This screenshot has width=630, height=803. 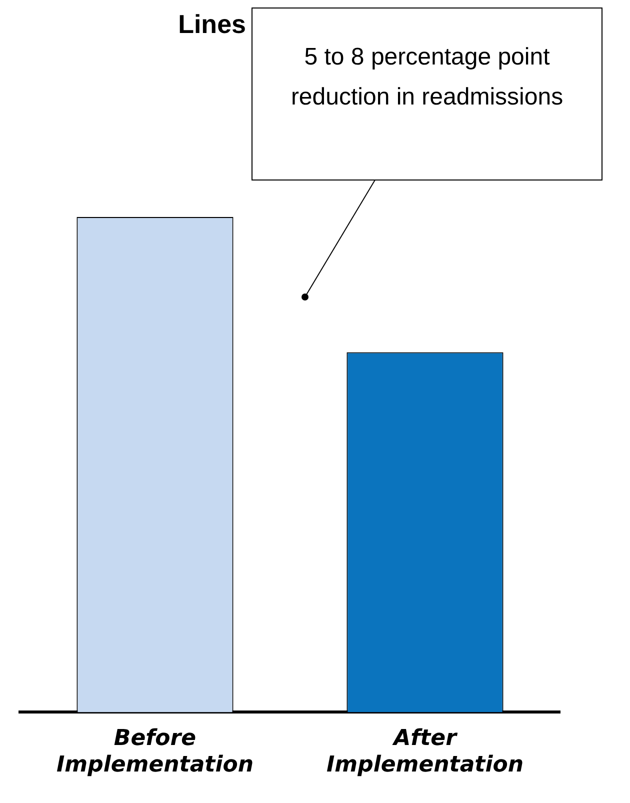 I want to click on x-tick-label: Before Implementation, so click(x=155, y=752).